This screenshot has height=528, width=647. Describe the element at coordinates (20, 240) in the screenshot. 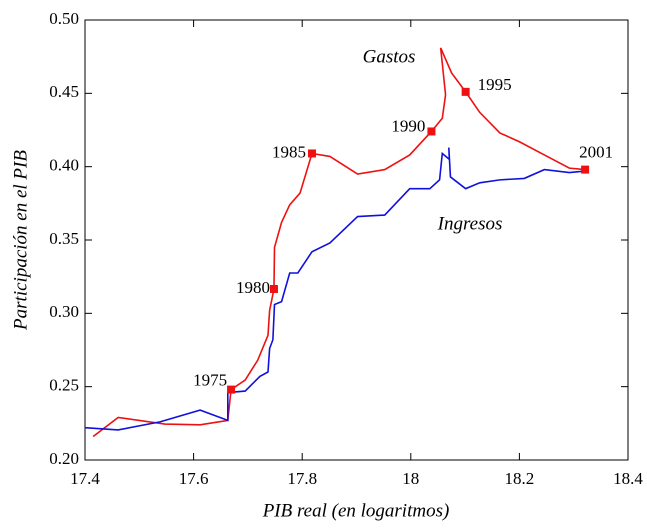

I see `y-axis-label: Participación en el PIB` at that location.